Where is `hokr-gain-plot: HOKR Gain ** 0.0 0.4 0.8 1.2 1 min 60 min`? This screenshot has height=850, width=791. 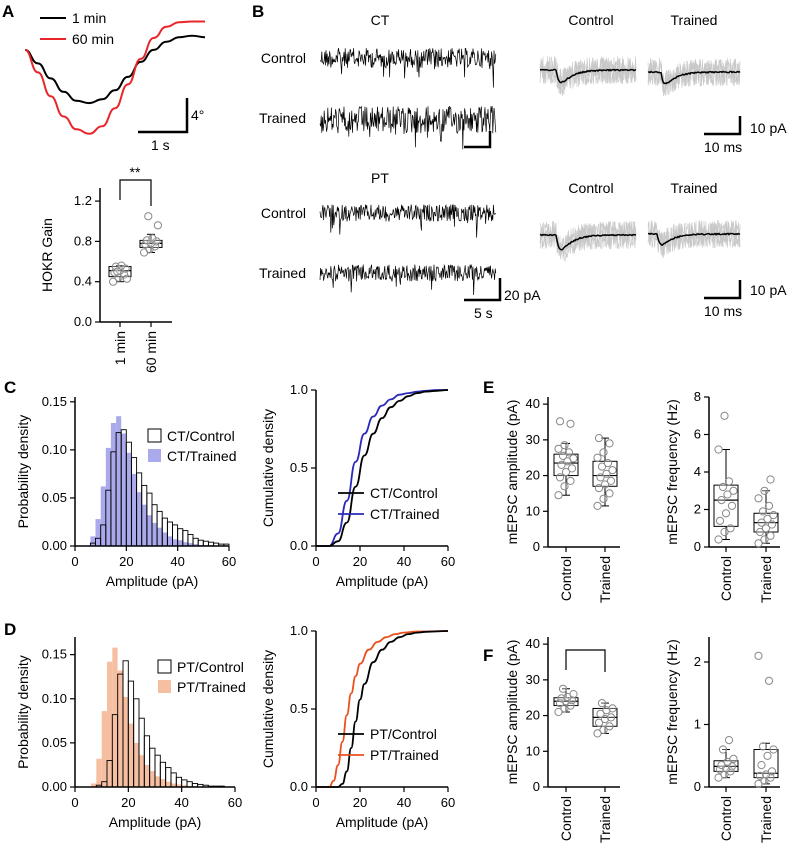
hokr-gain-plot: HOKR Gain ** 0.0 0.4 0.8 1.2 1 min 60 min is located at coordinates (105, 268).